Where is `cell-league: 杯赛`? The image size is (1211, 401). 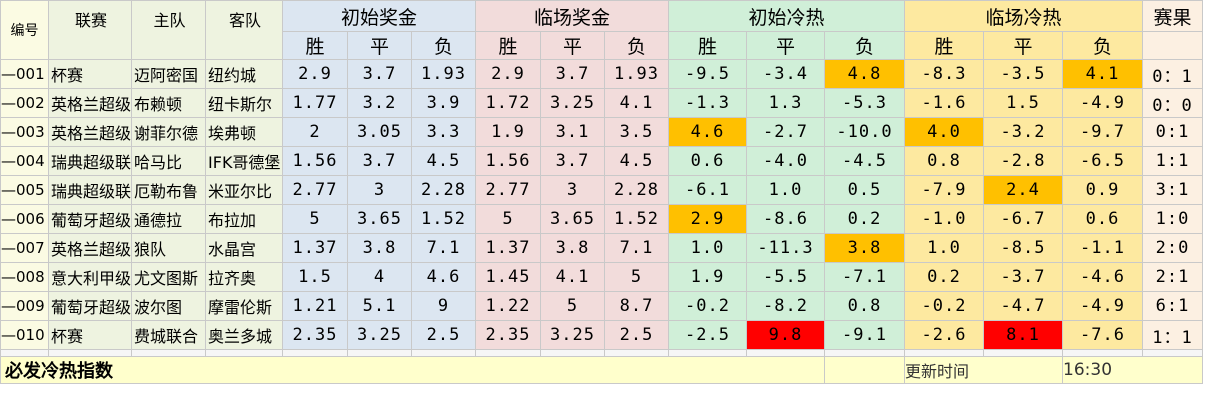 cell-league: 杯赛 is located at coordinates (90, 74).